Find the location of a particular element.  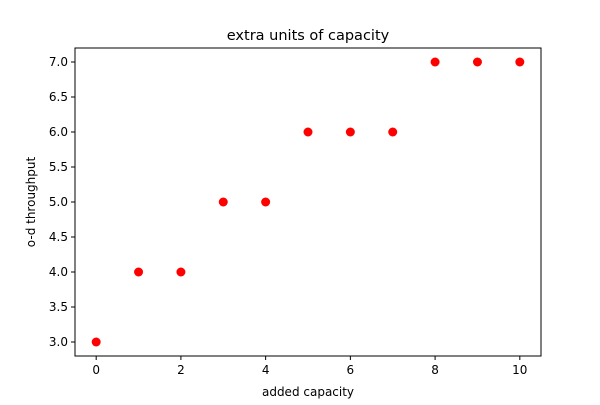

y-axis: 3.0 3.5 4.0 4.5 5.0 5.5 6.0 6.5 7.0 is located at coordinates (62, 202).